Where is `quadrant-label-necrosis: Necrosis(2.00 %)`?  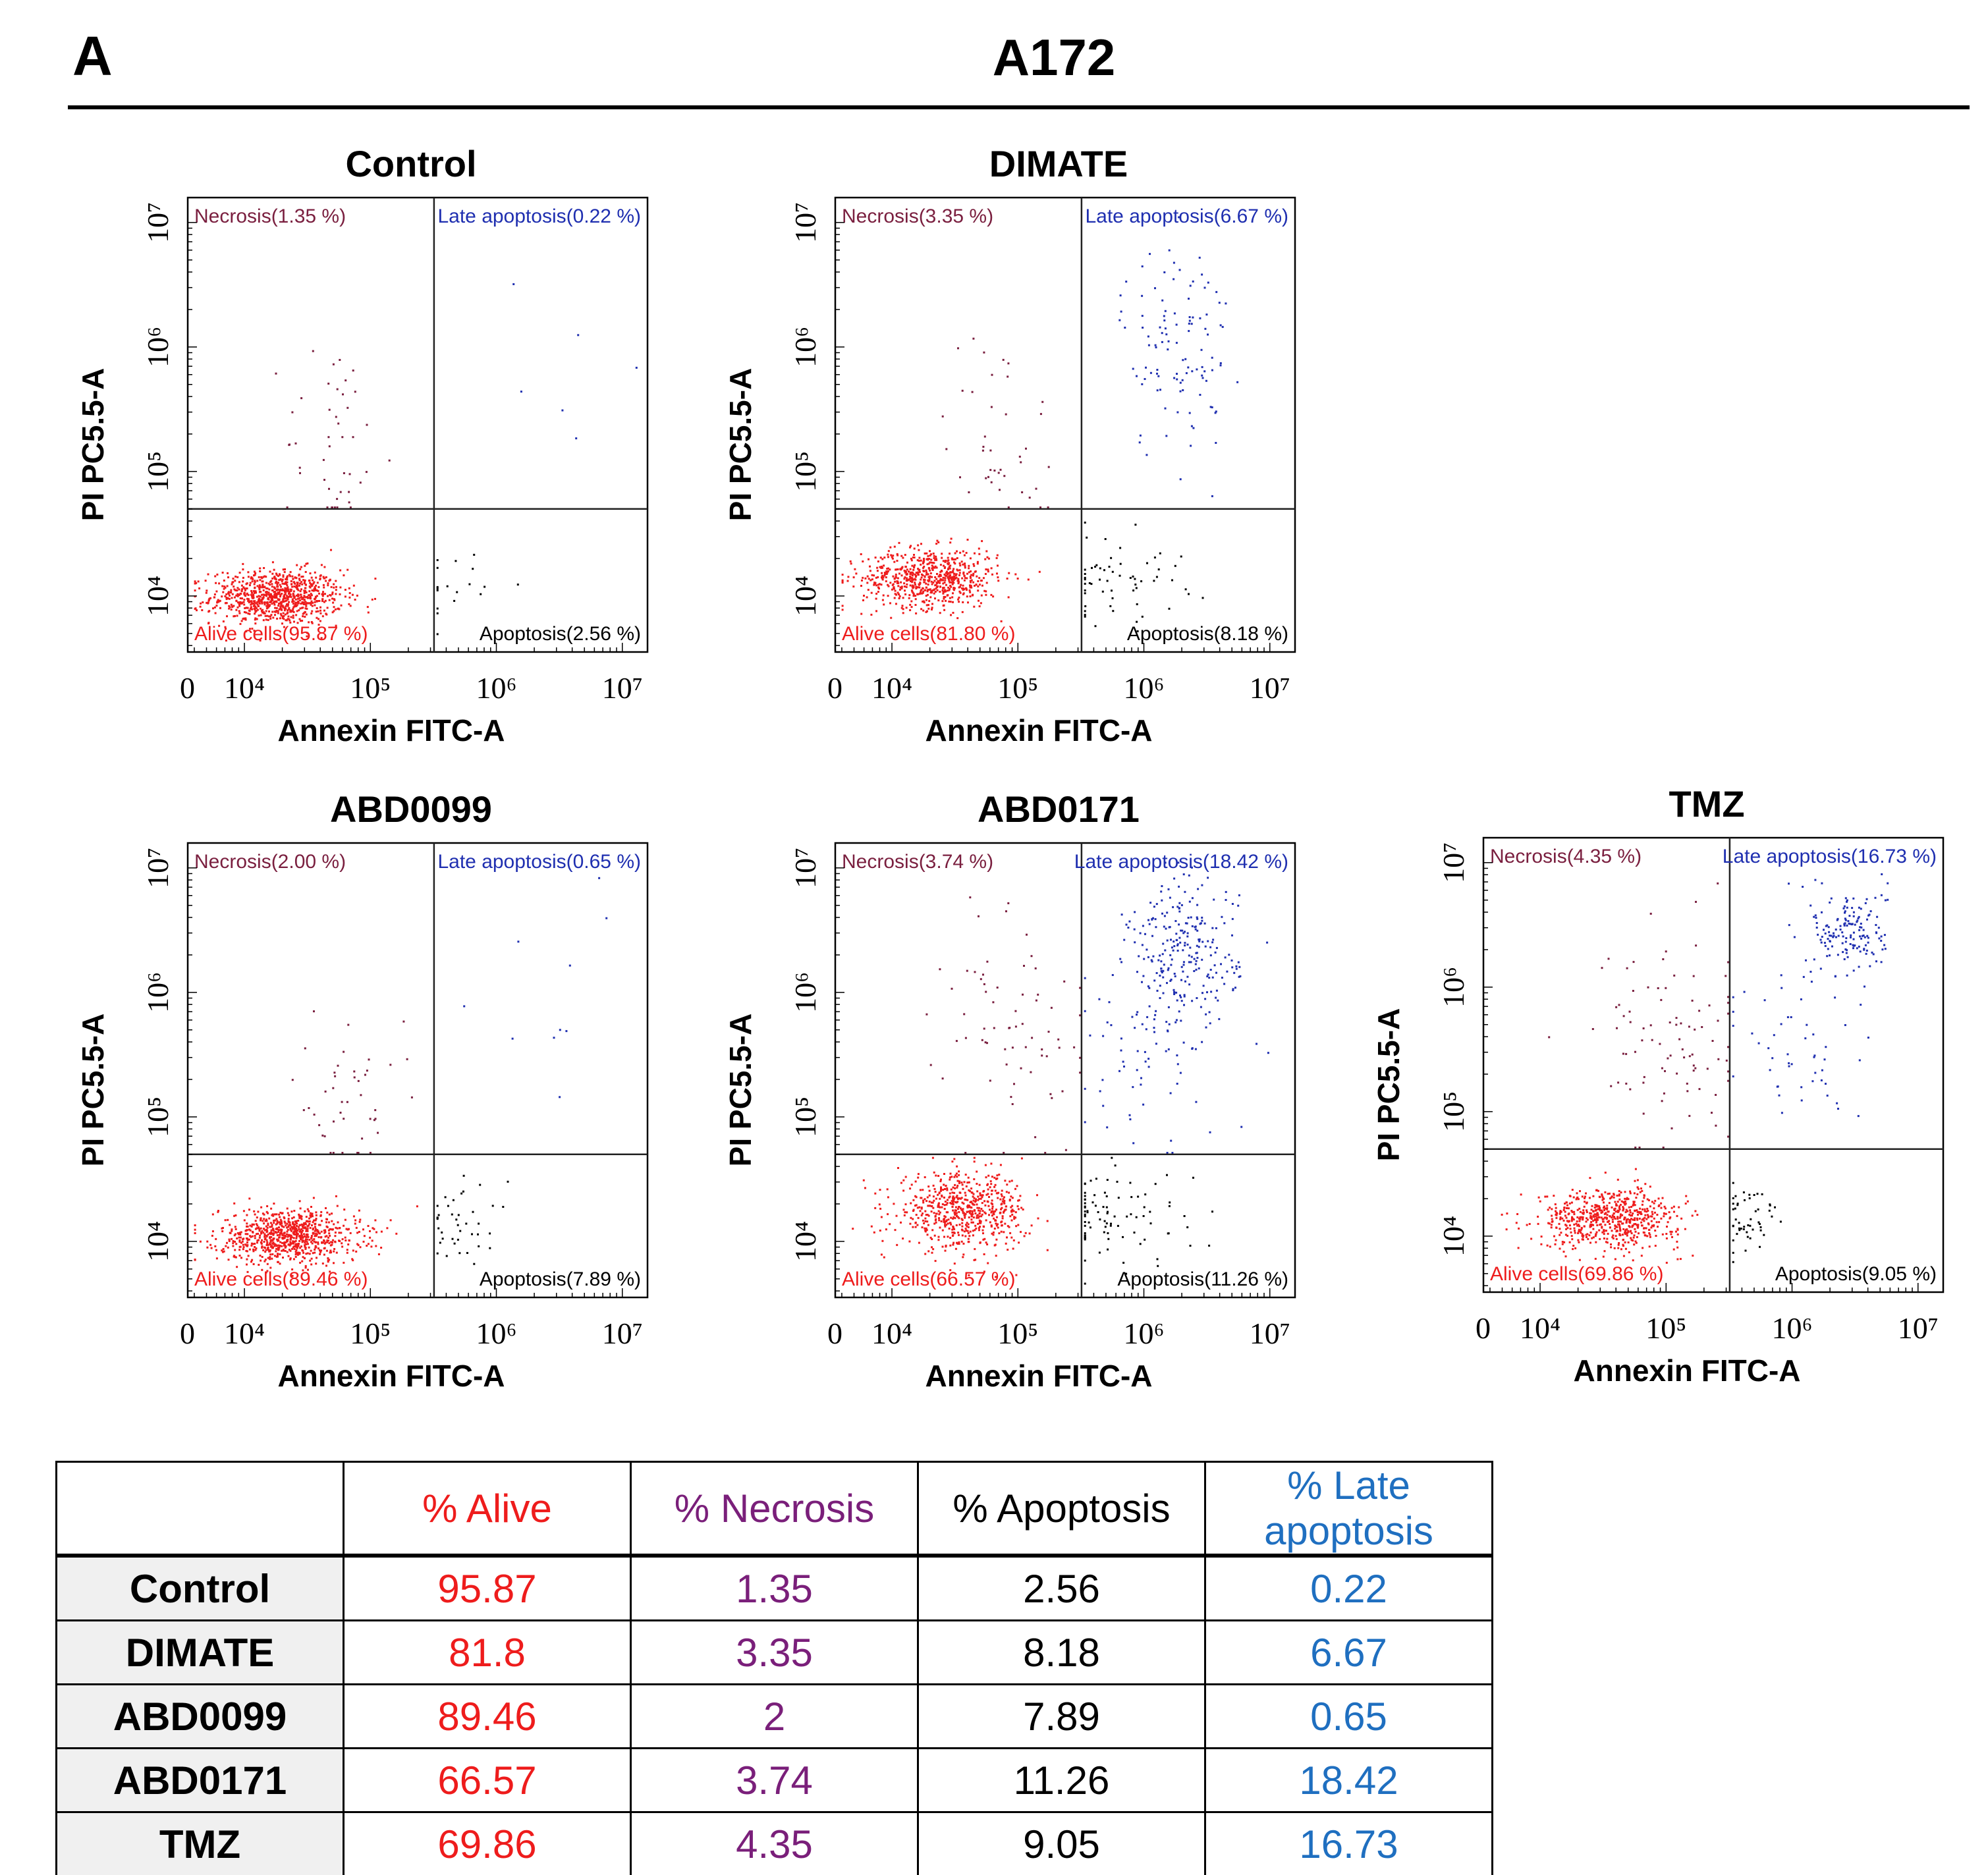
quadrant-label-necrosis: Necrosis(2.00 %) is located at coordinates (270, 862).